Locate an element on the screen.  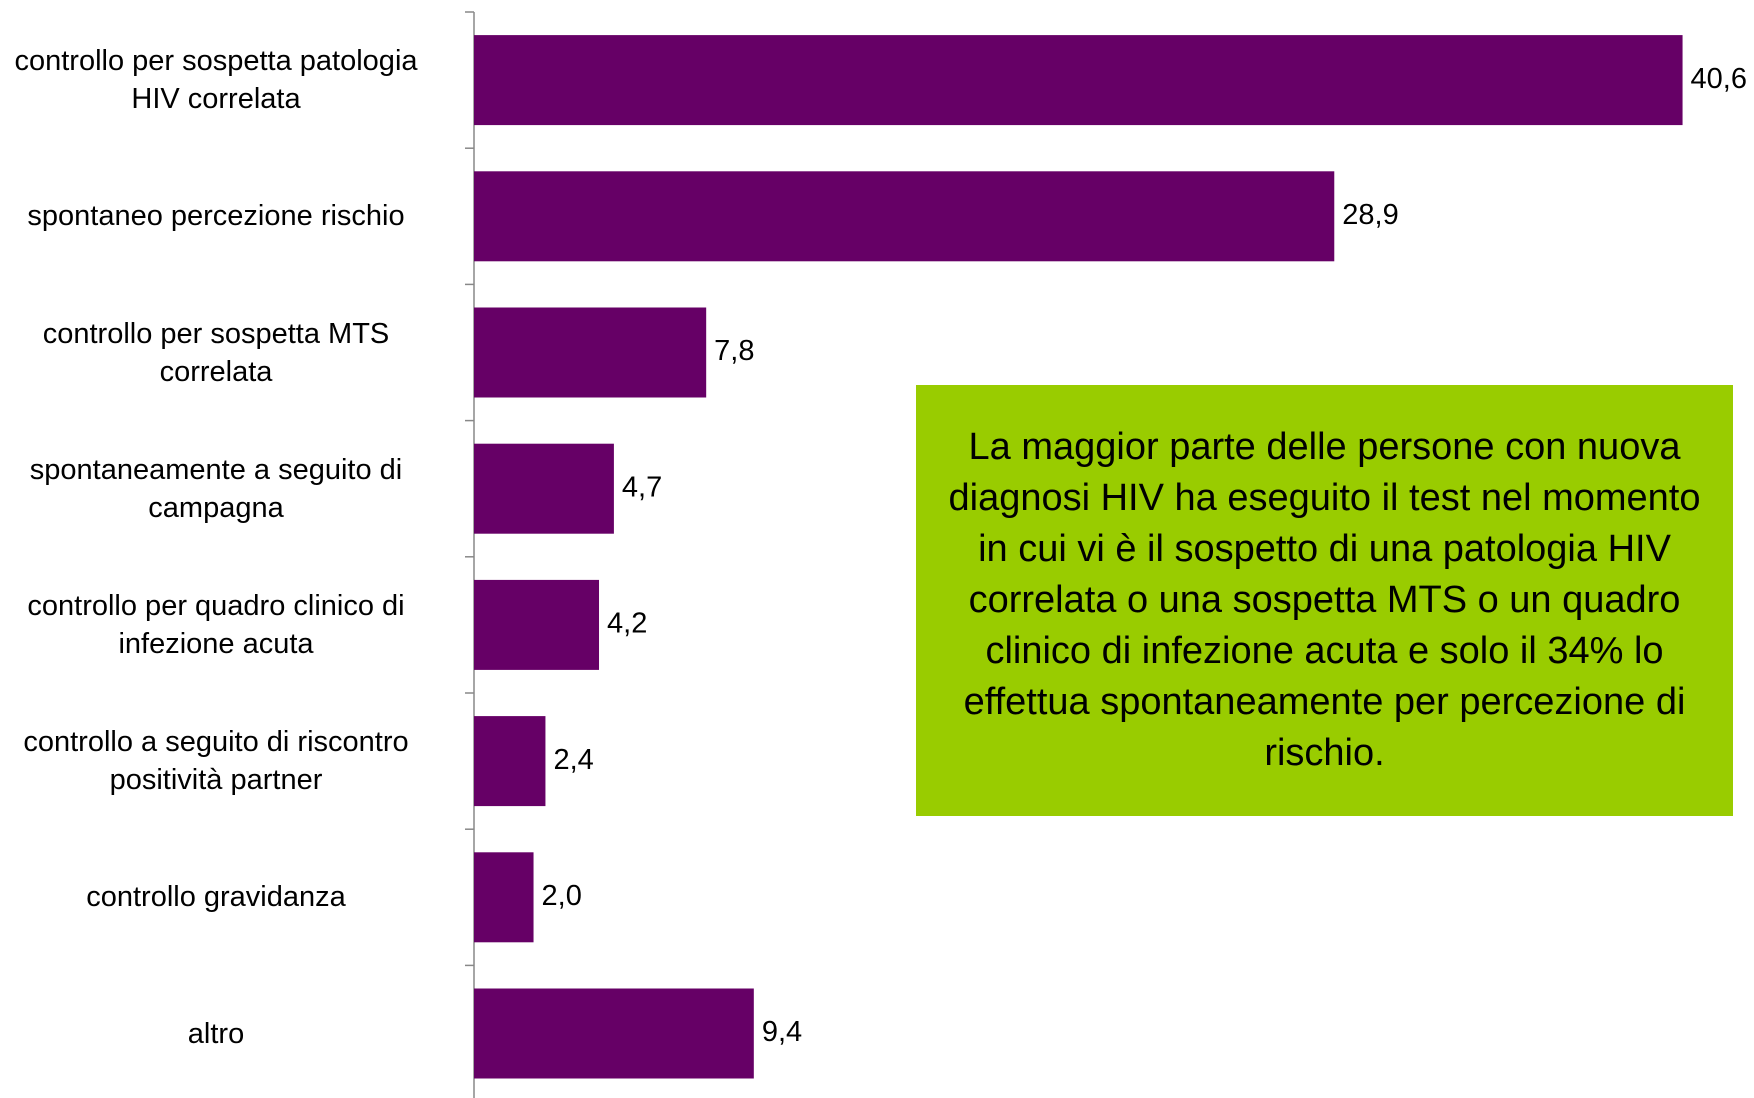
category-label: spontaneo percezione rischio is located at coordinates (216, 216).